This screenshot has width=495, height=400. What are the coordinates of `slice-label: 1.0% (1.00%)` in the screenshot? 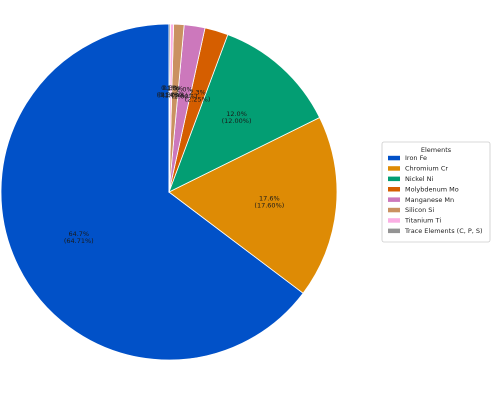 It's located at (175, 91).